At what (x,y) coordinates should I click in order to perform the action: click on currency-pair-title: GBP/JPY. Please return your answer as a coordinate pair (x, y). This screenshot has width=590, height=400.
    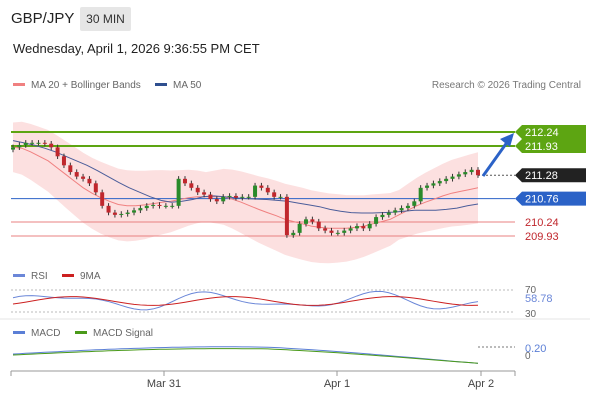
    Looking at the image, I should click on (43, 18).